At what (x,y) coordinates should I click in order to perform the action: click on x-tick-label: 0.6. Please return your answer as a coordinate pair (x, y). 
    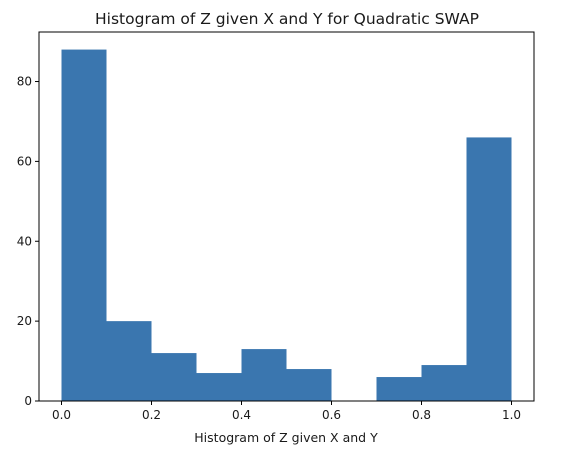
    Looking at the image, I should click on (331, 415).